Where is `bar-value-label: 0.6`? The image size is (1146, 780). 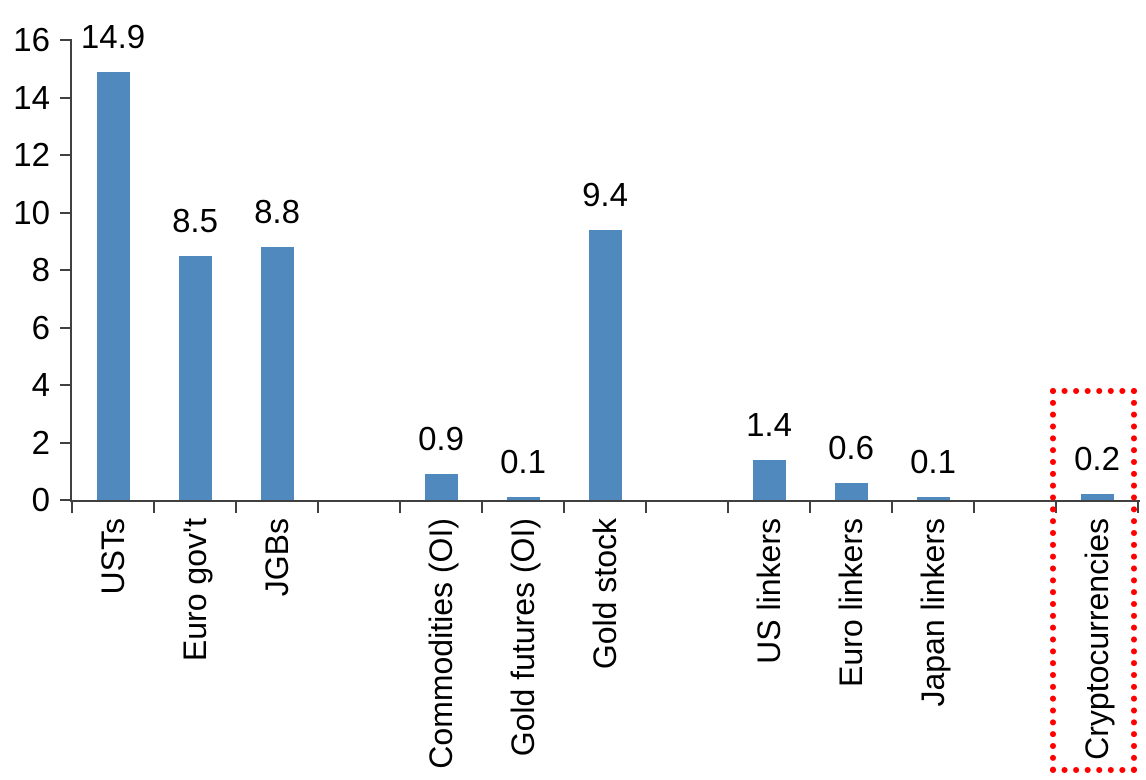
bar-value-label: 0.6 is located at coordinates (851, 447).